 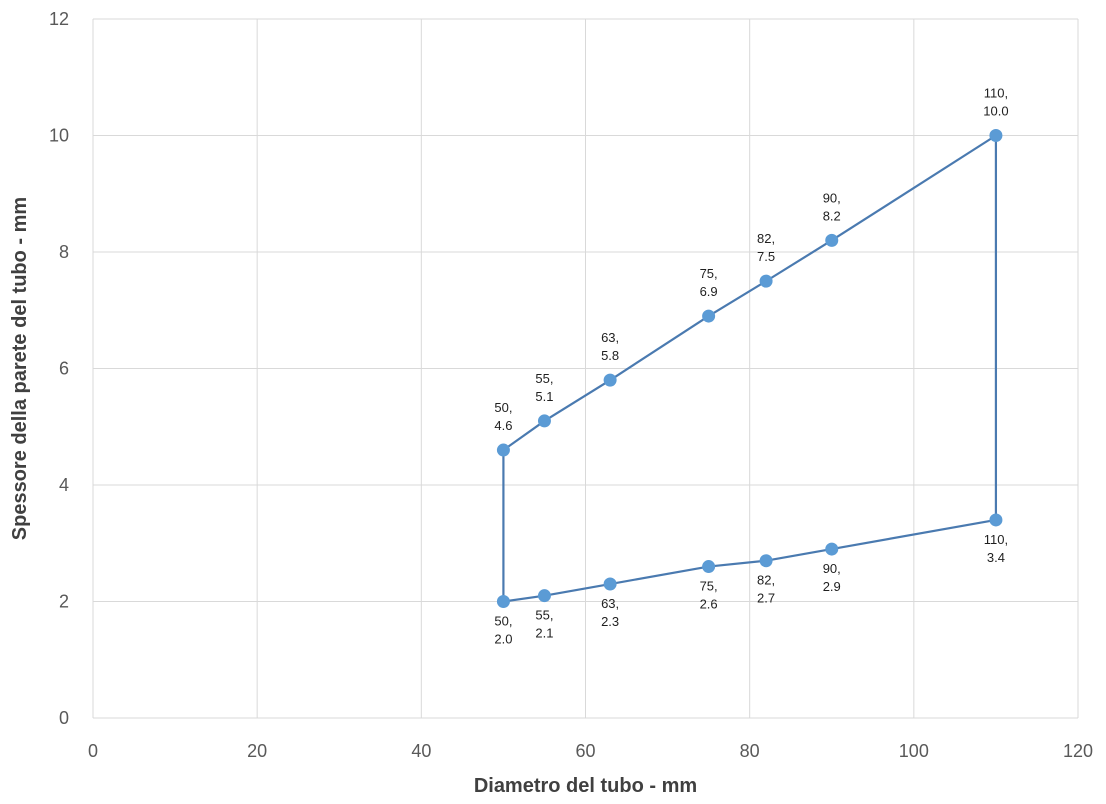 What do you see at coordinates (750, 751) in the screenshot?
I see `x-tick-label: 80` at bounding box center [750, 751].